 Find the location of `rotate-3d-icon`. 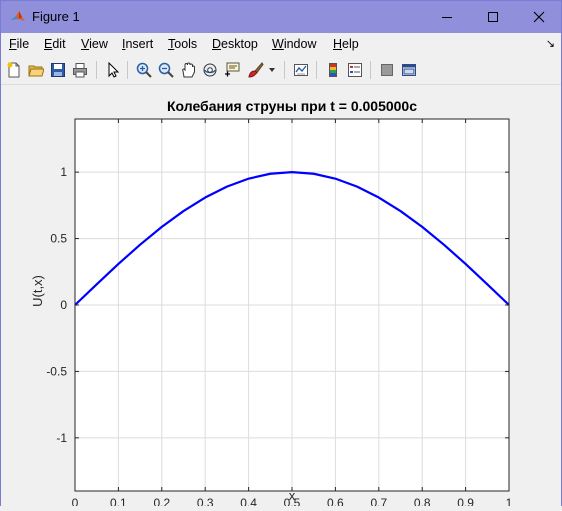

rotate-3d-icon is located at coordinates (210, 70).